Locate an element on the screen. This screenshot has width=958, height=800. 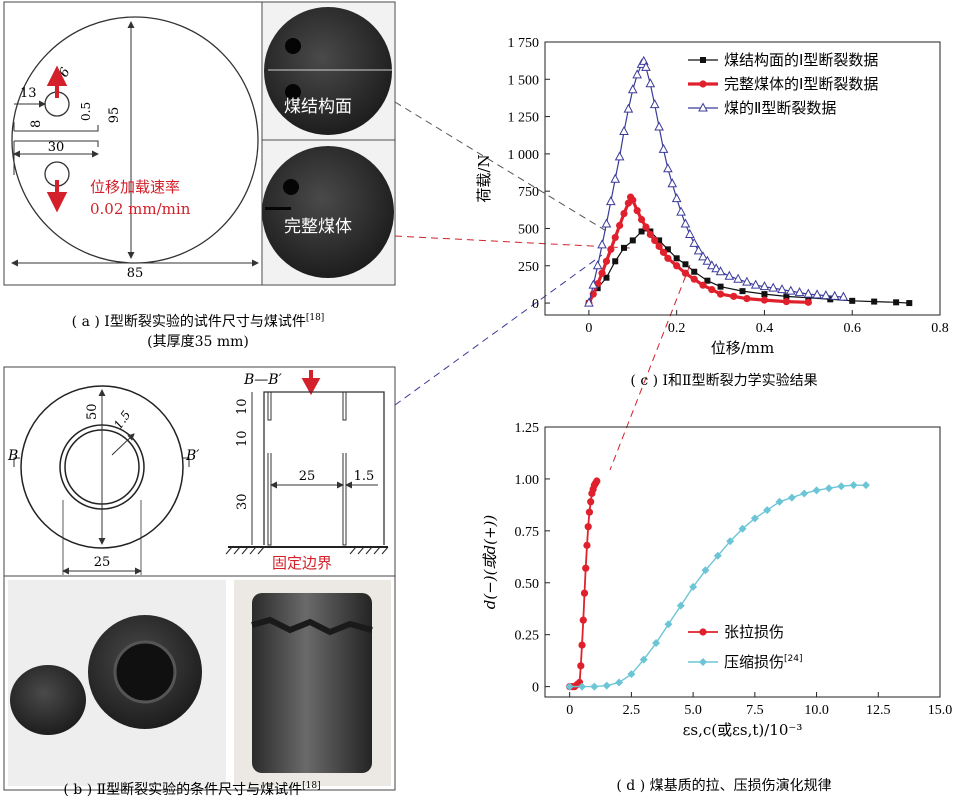
y-tick-label: 0.25 is located at coordinates (527, 636).